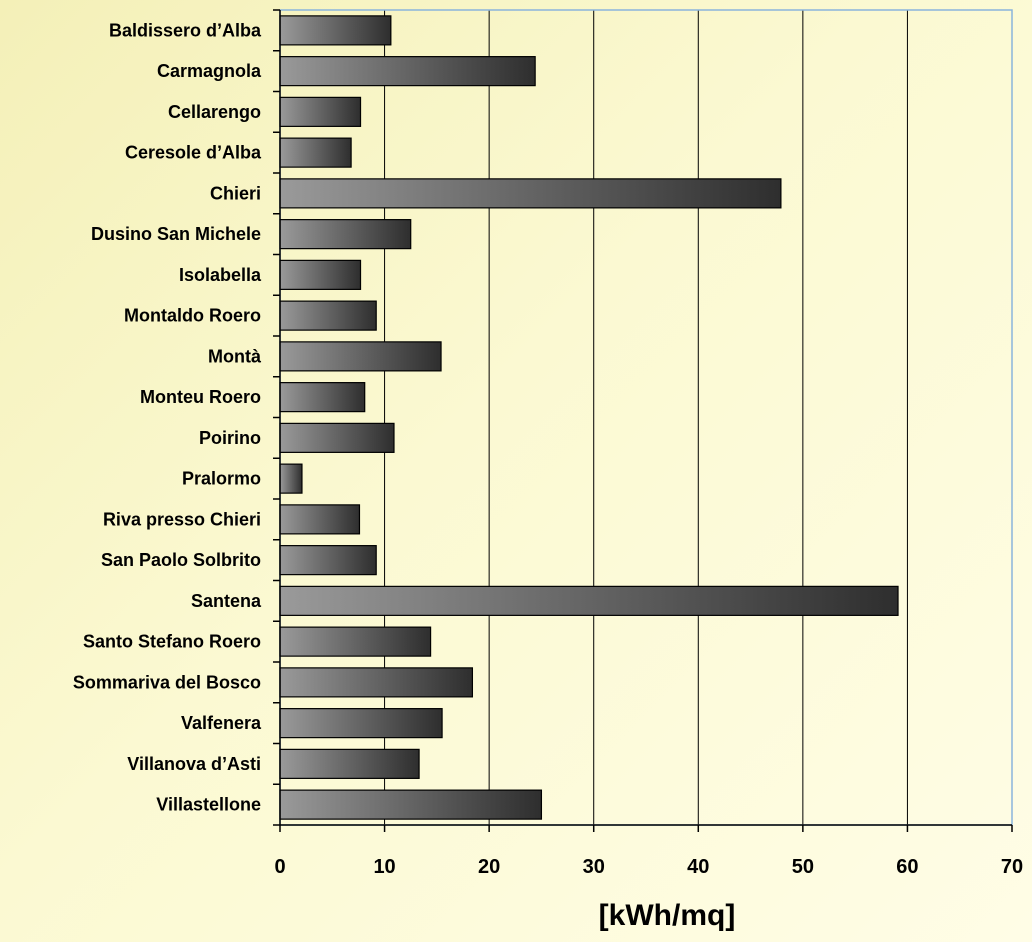  Describe the element at coordinates (235, 356) in the screenshot. I see `category-label: Montà` at that location.